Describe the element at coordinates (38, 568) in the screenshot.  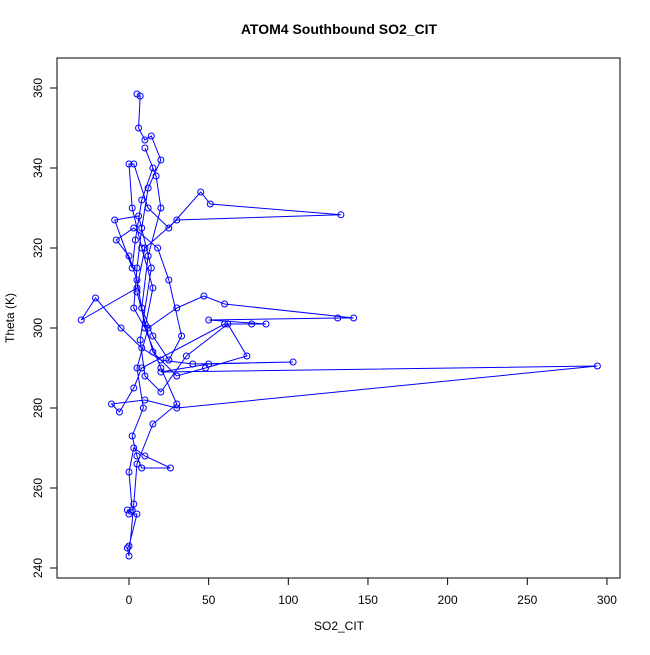
I see `y-tick-label: 240` at that location.